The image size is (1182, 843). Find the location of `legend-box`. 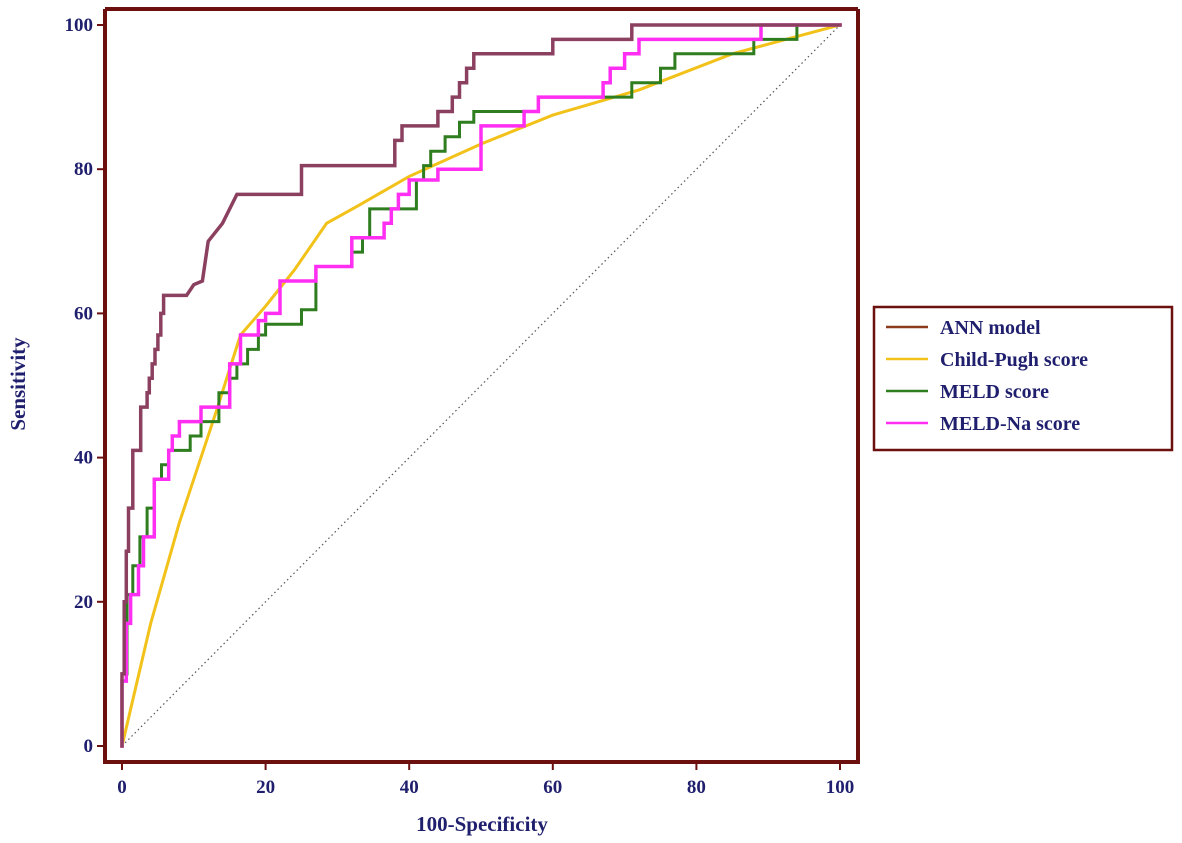

legend-box is located at coordinates (1023, 378).